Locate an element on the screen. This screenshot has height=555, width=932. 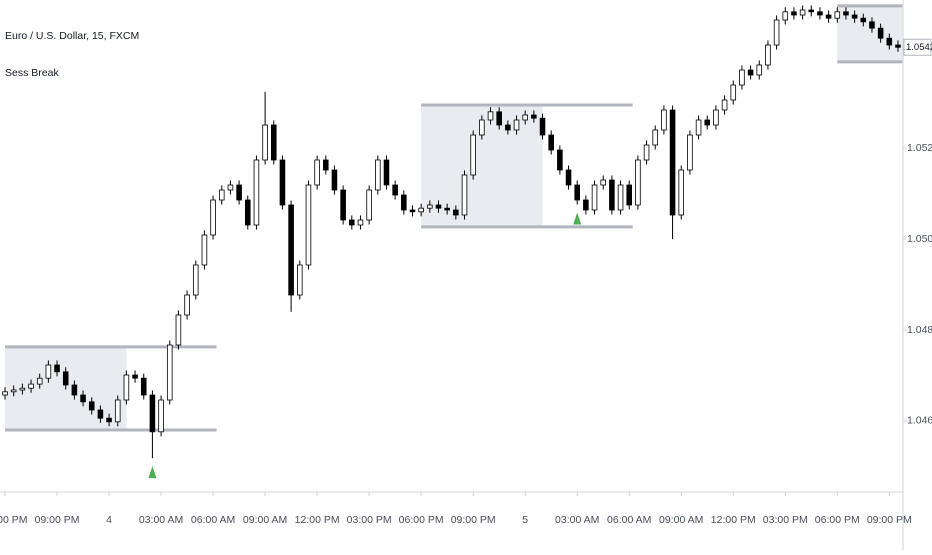
last-price-label: 1.05422 is located at coordinates (919, 47).